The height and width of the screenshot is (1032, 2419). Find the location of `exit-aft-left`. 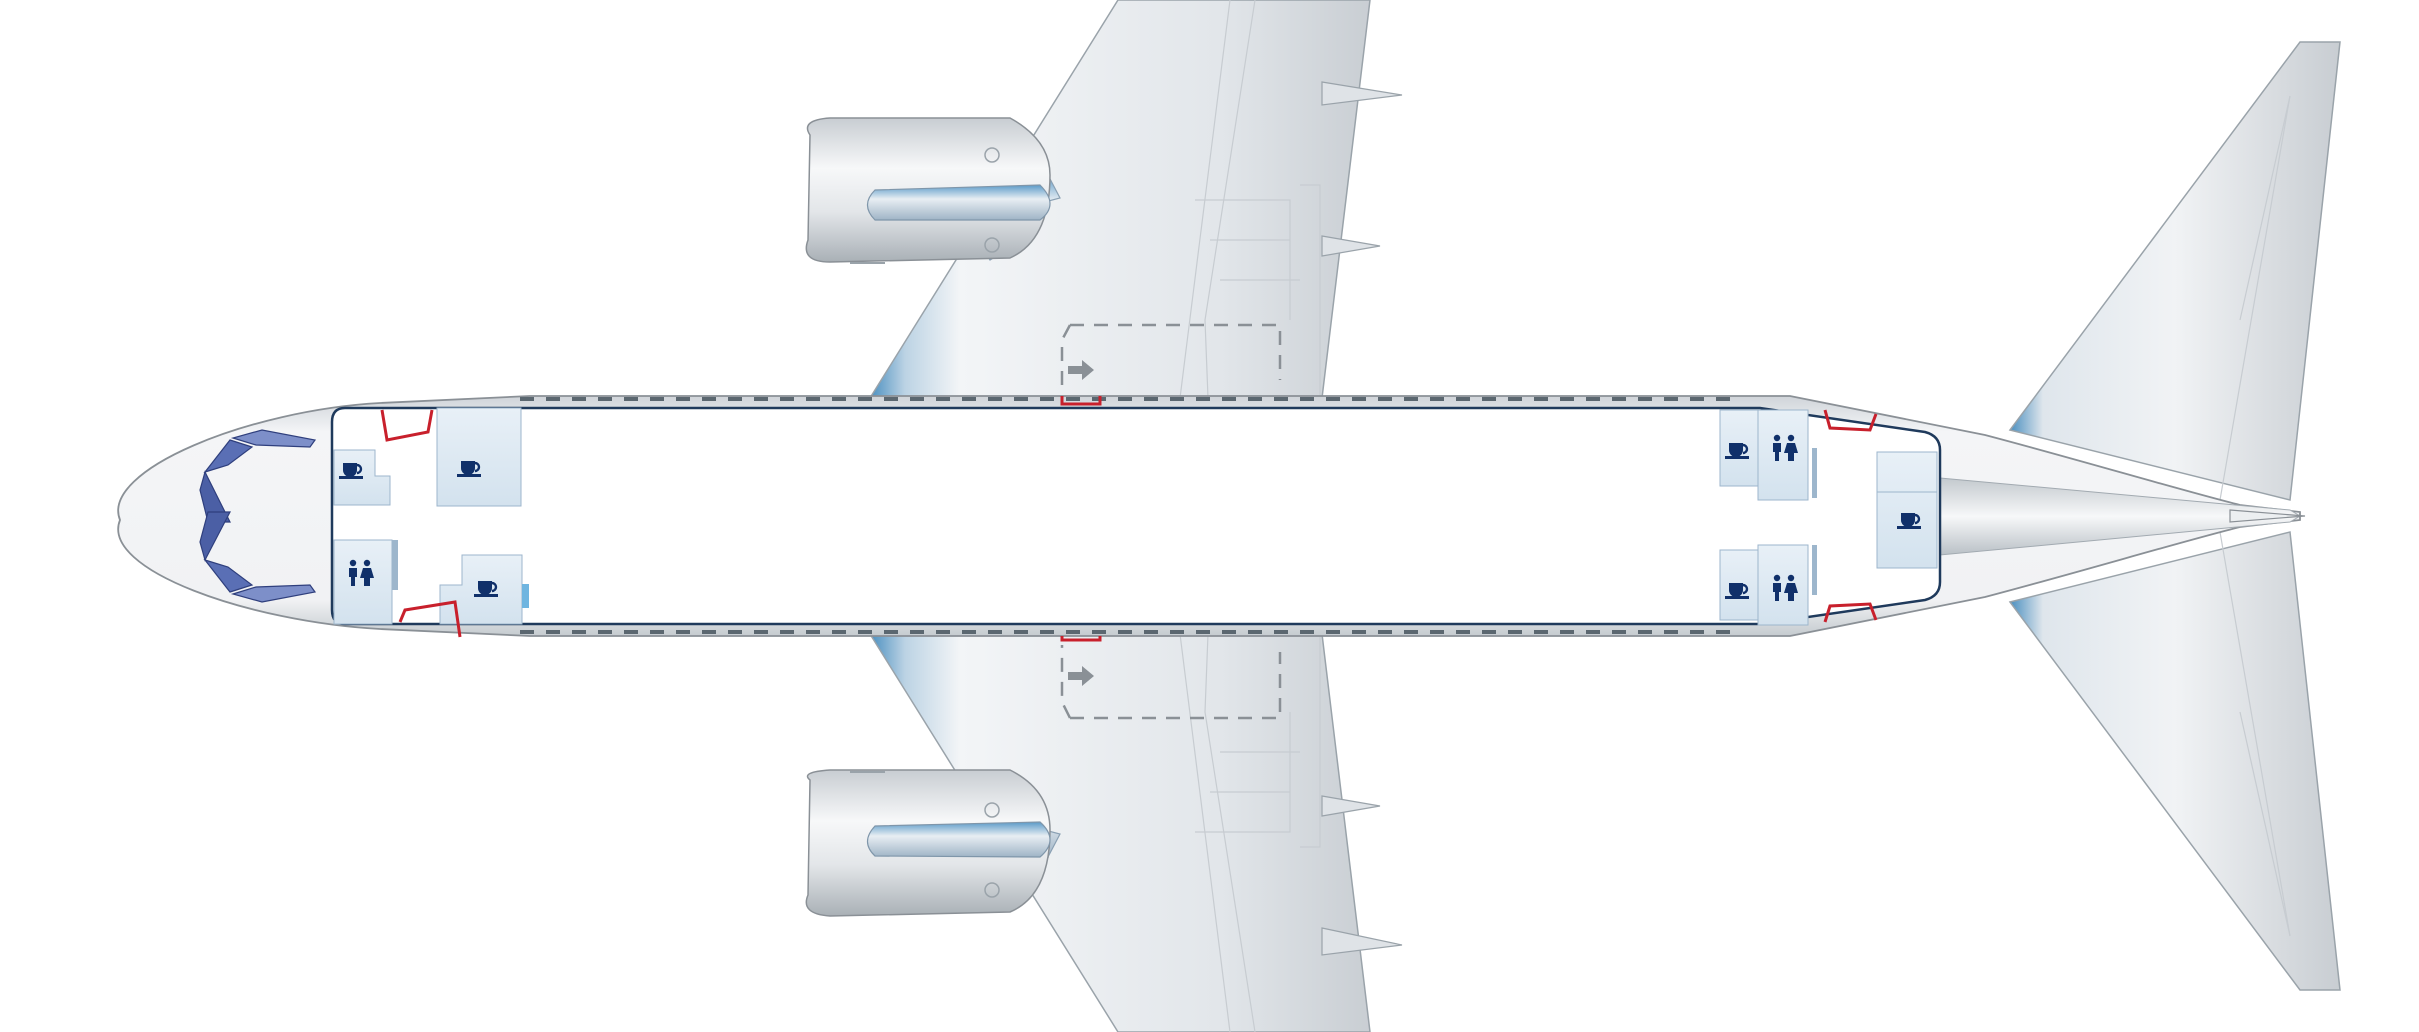

exit-aft-left is located at coordinates (1850, 420).